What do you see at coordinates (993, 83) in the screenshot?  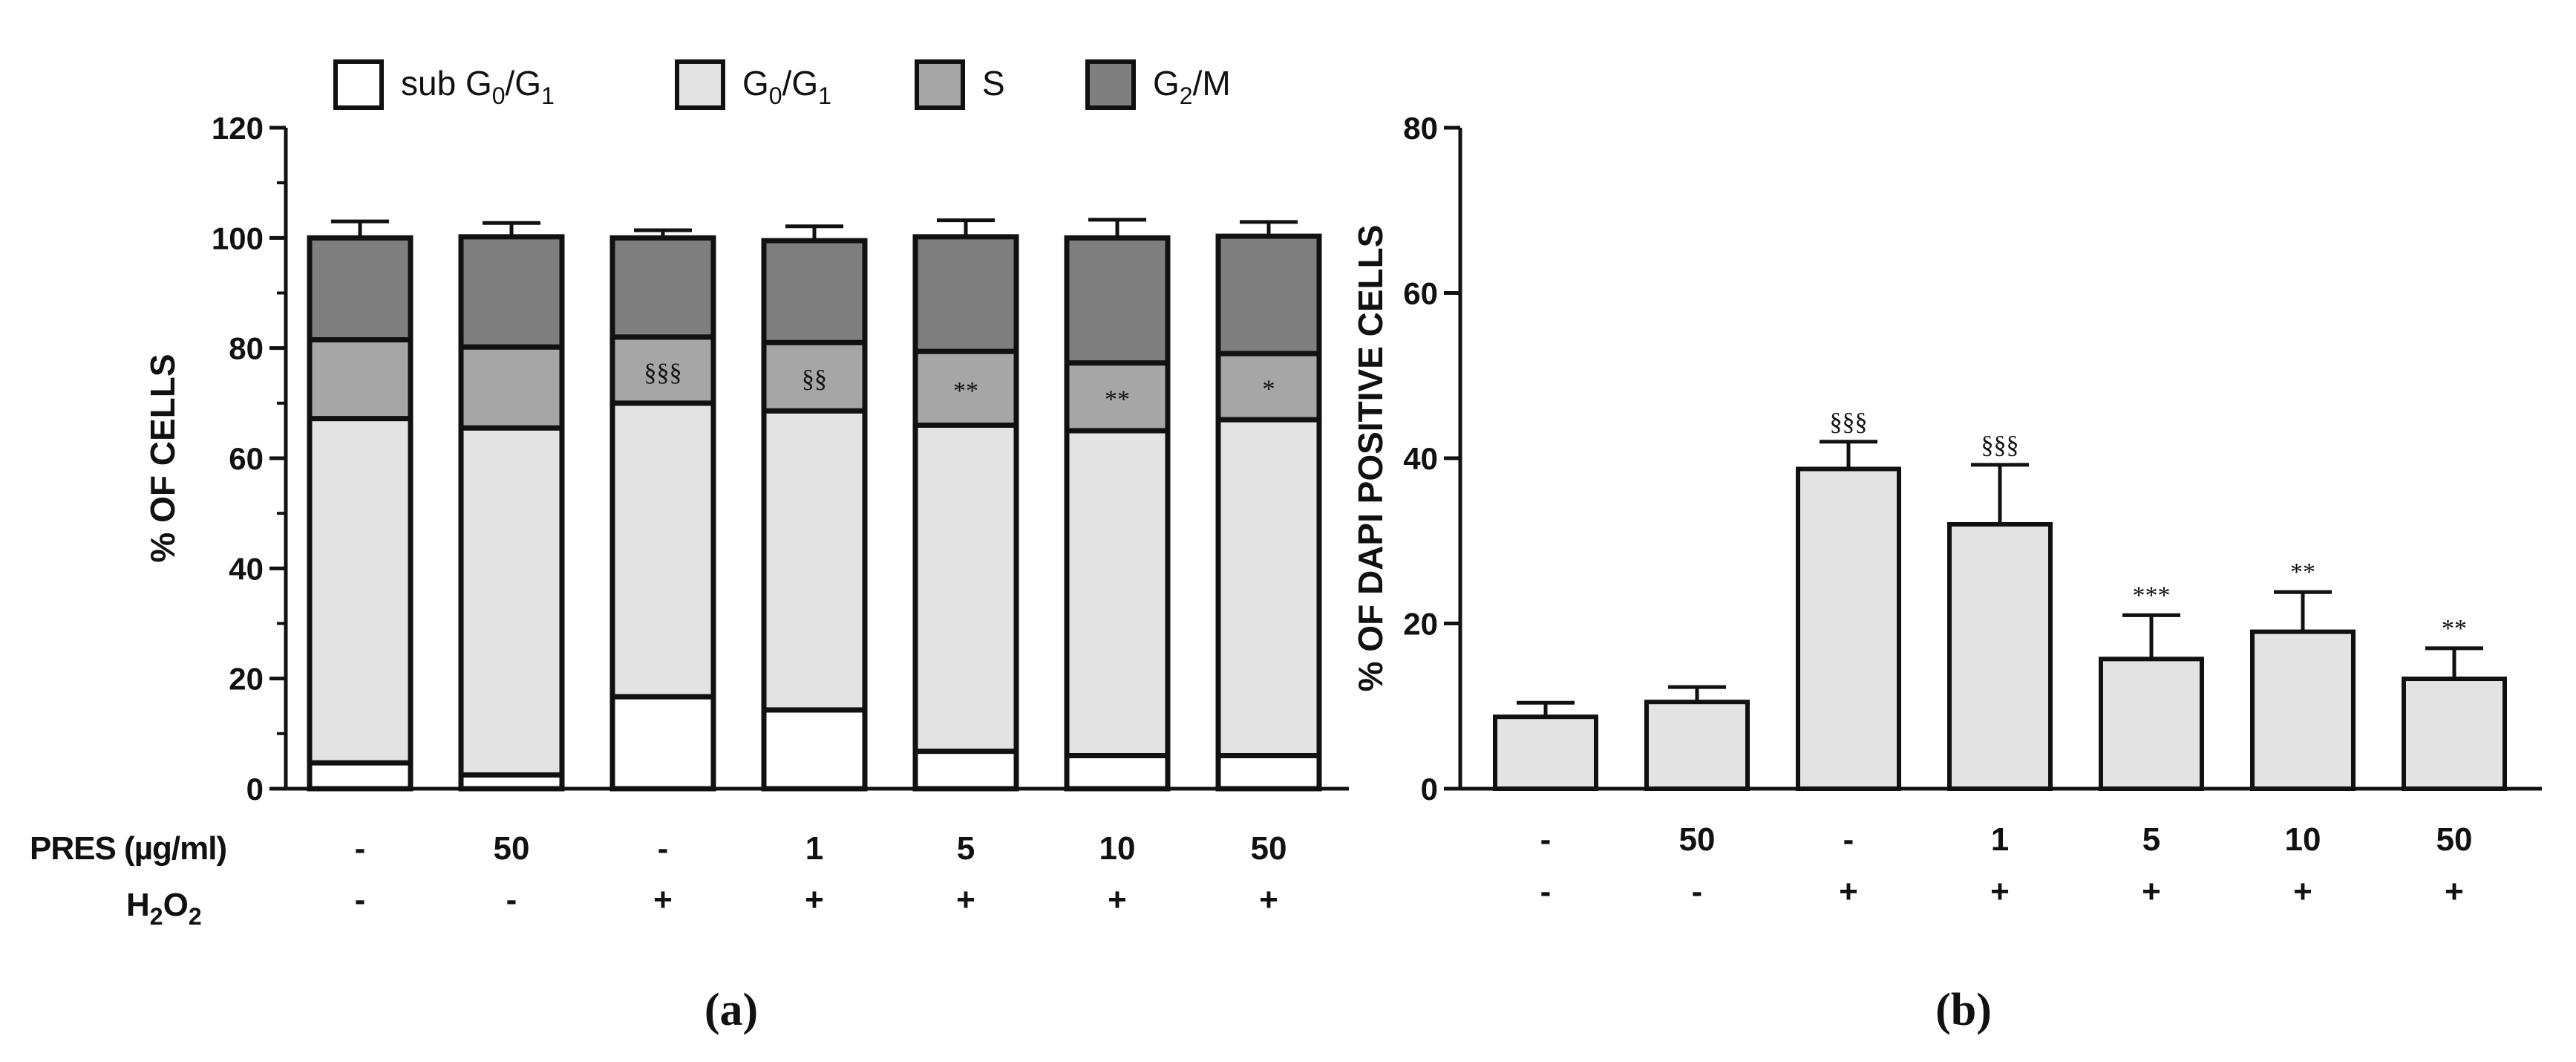 I see `legend-label-s: S` at bounding box center [993, 83].